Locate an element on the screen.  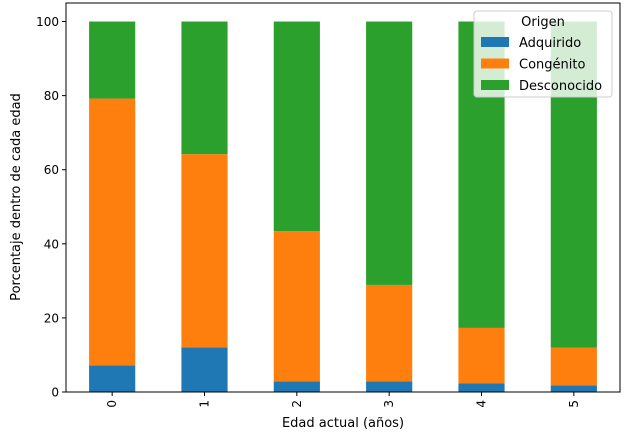
bar-congénito-4 is located at coordinates (481, 355).